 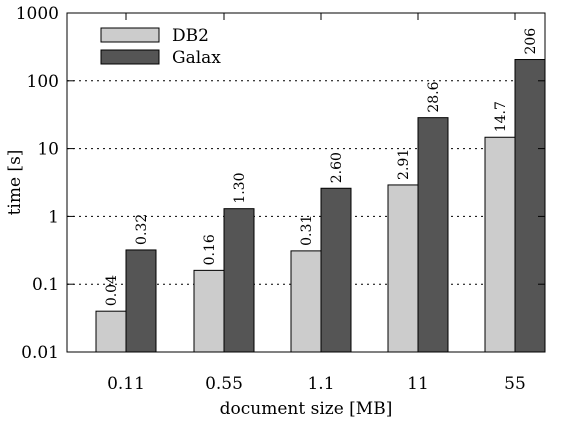 I want to click on y-tick-label: 1, so click(x=53, y=217).